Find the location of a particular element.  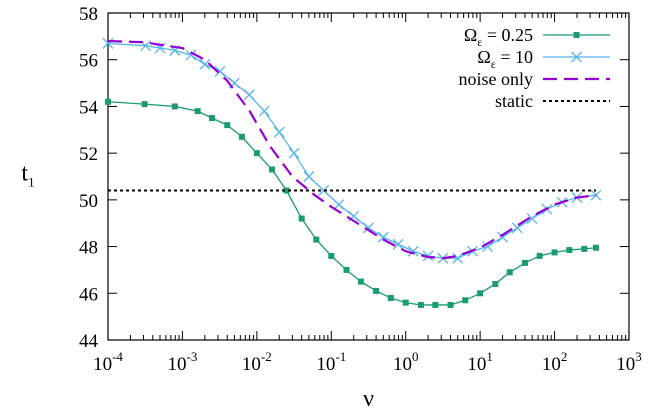

x-tick-label: 10⁻³ is located at coordinates (183, 362).